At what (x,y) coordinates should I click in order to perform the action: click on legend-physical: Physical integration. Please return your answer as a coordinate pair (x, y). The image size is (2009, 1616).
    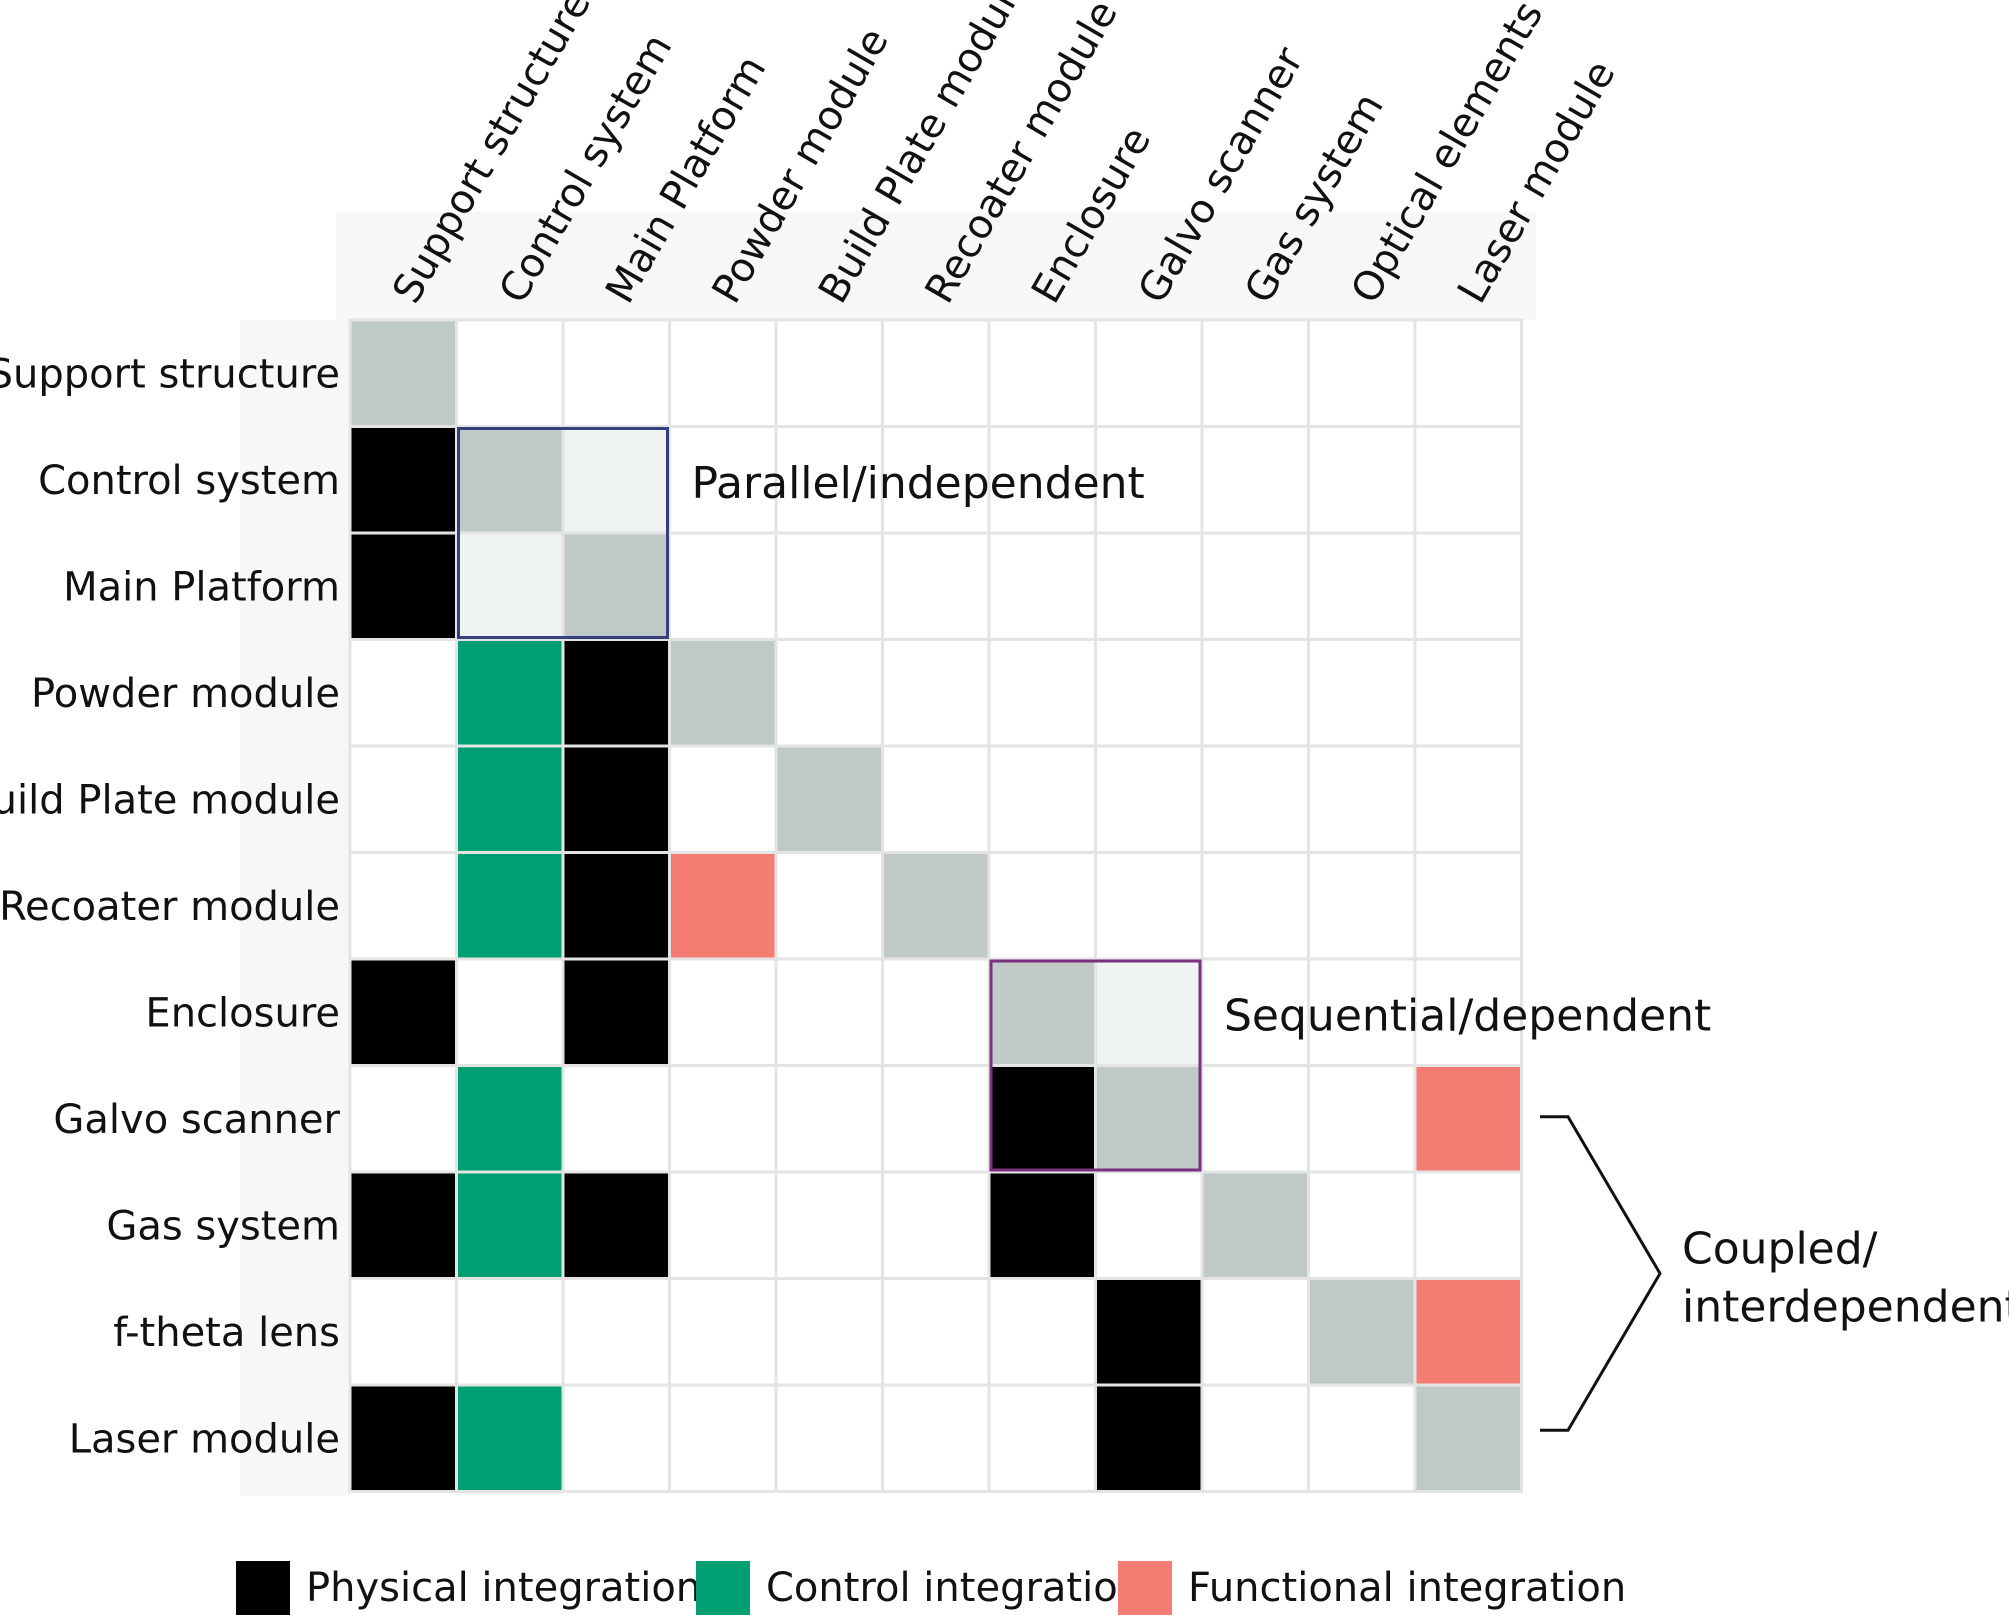
    Looking at the image, I should click on (468, 1588).